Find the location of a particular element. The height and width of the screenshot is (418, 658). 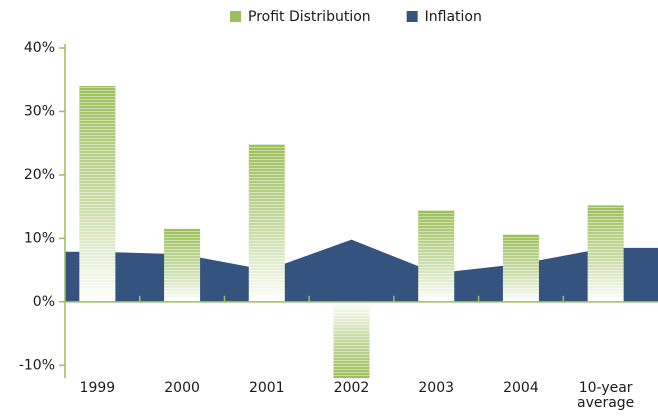

y-tick-label: 10% is located at coordinates (39, 238).